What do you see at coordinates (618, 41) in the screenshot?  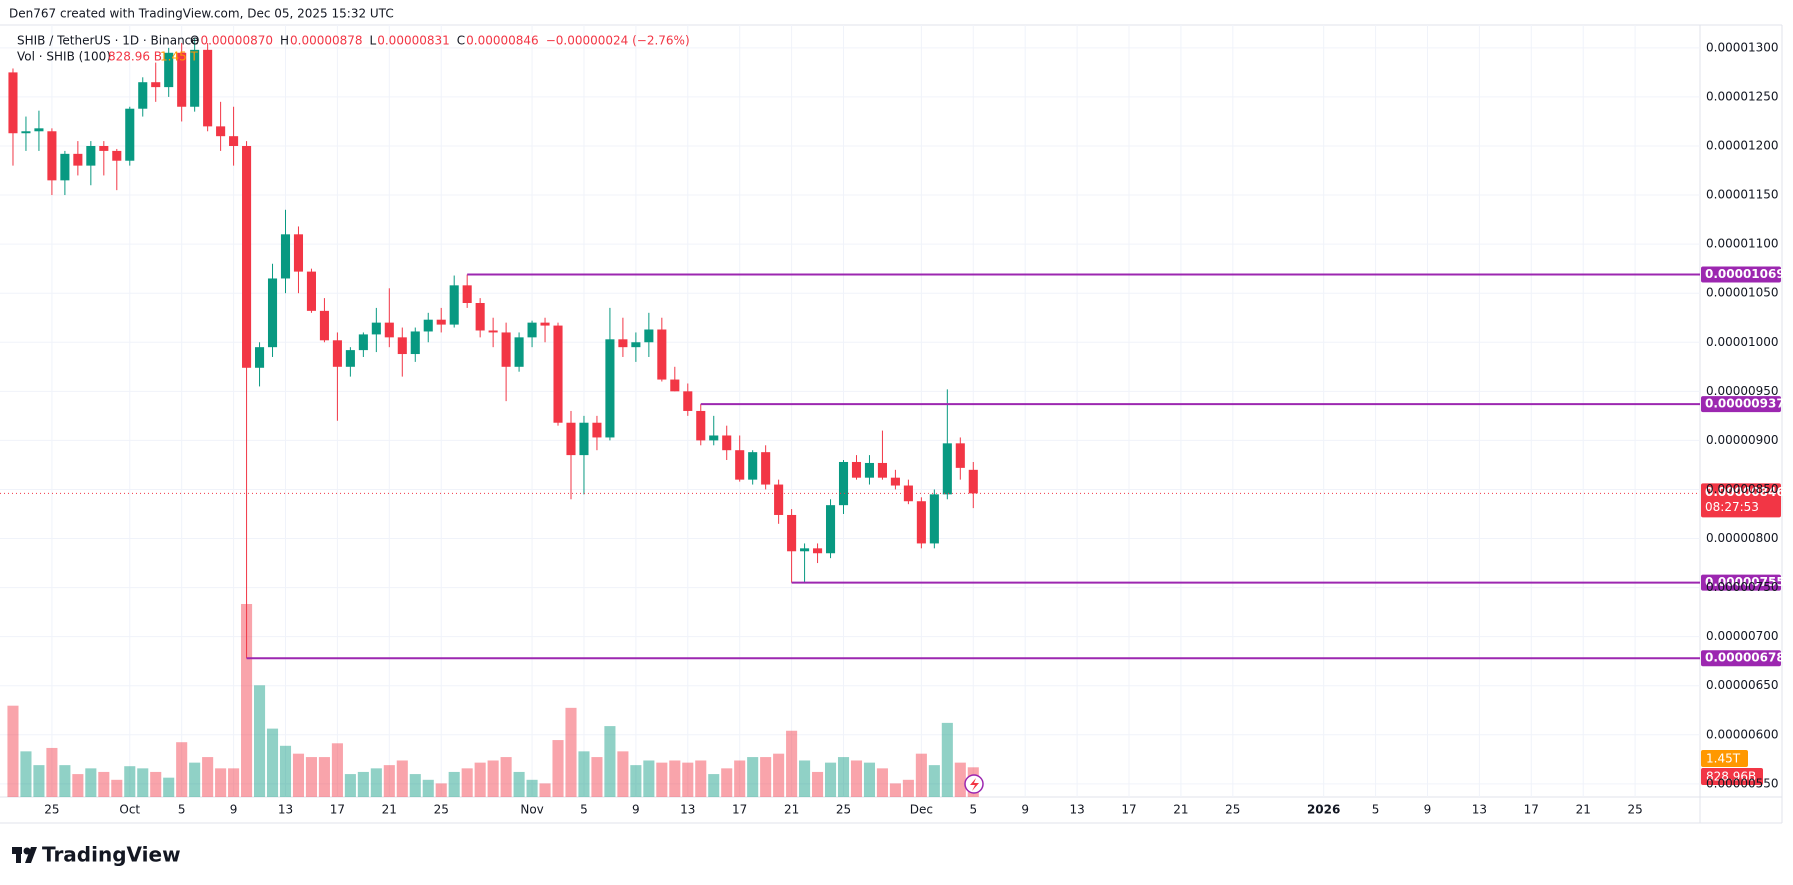 I see `legend-change: −0.00000024 (−2.76%)` at bounding box center [618, 41].